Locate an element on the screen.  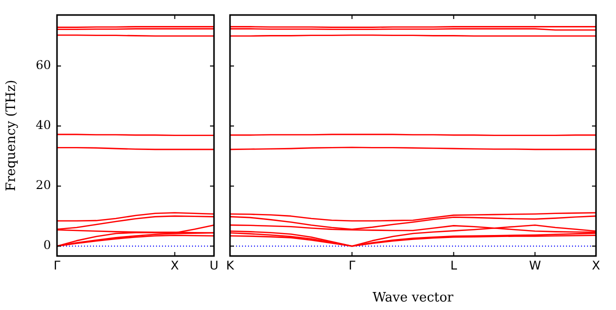
y-tick-label: 0 is located at coordinates (47, 245).